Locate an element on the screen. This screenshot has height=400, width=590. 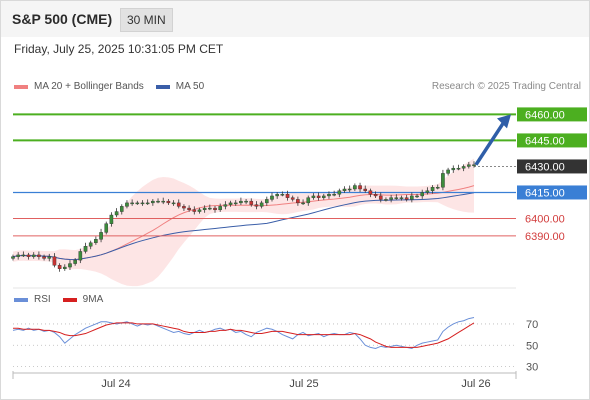
legend-rsi: RSI is located at coordinates (32, 299).